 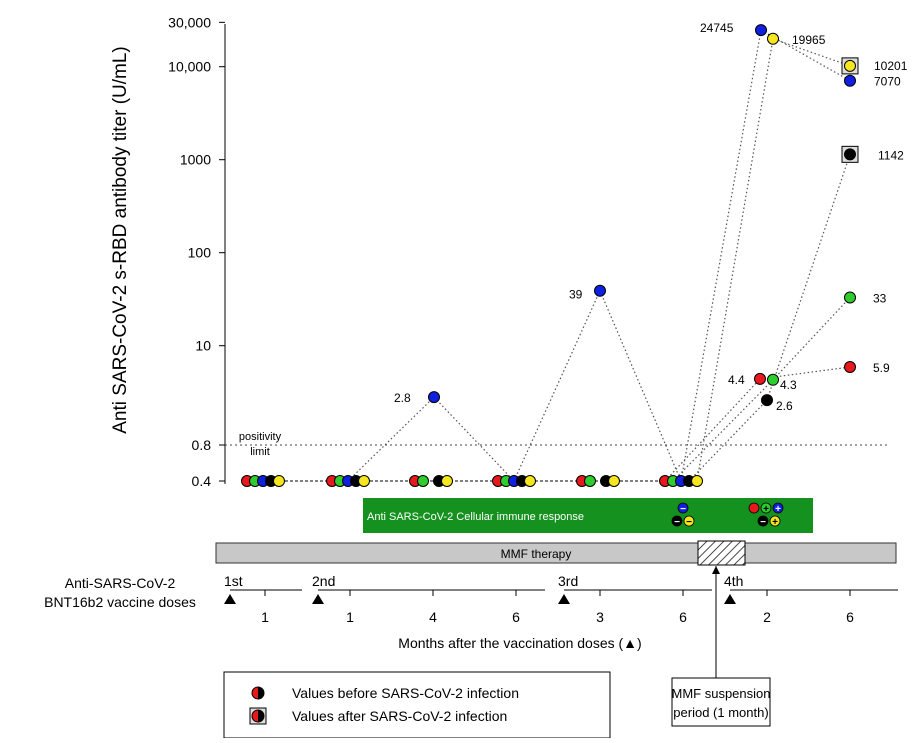 I want to click on data-label: 39, so click(x=576, y=295).